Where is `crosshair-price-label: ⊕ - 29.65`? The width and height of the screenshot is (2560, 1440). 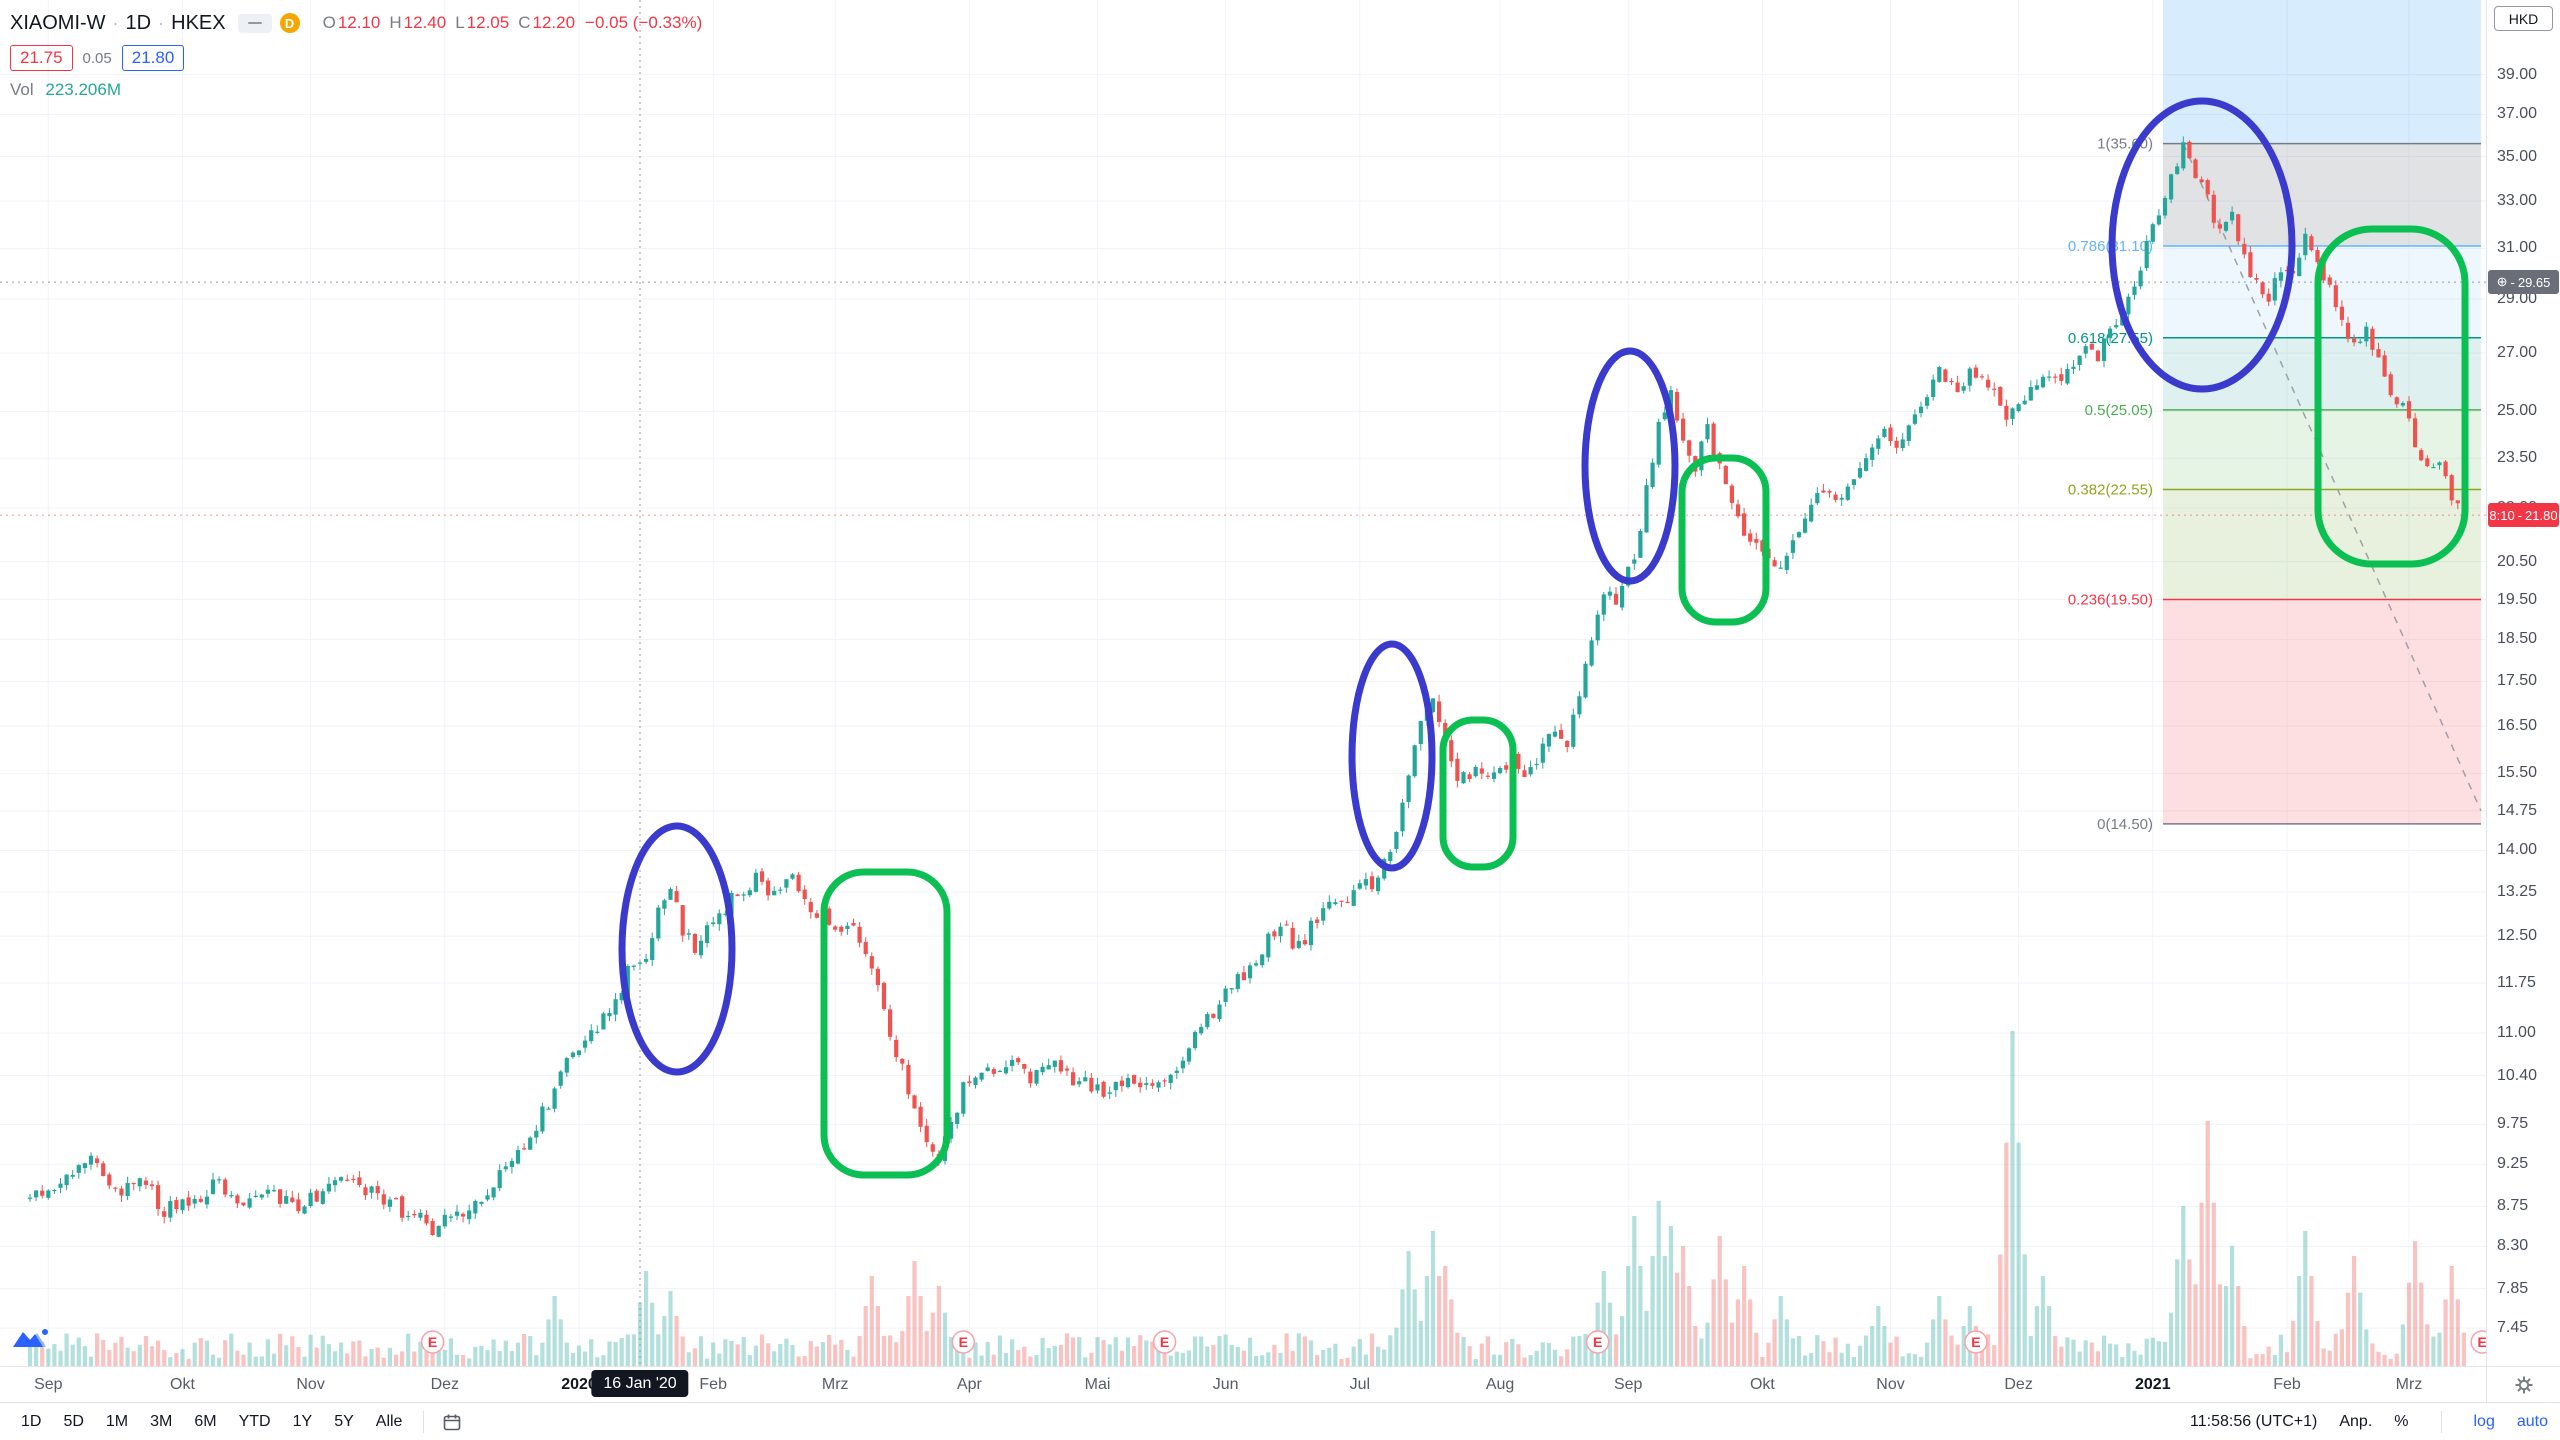 crosshair-price-label: ⊕ - 29.65 is located at coordinates (2523, 282).